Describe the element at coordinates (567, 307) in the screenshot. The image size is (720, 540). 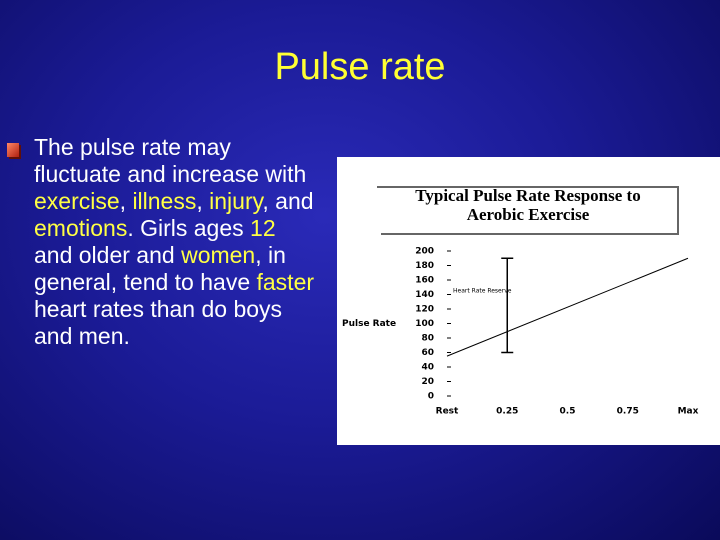
I see `pulse-line` at that location.